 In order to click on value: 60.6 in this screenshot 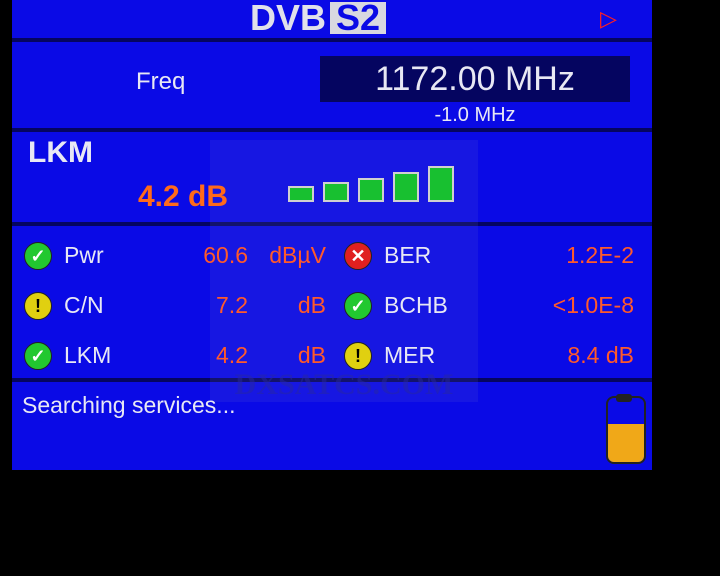, I will do `click(225, 255)`.